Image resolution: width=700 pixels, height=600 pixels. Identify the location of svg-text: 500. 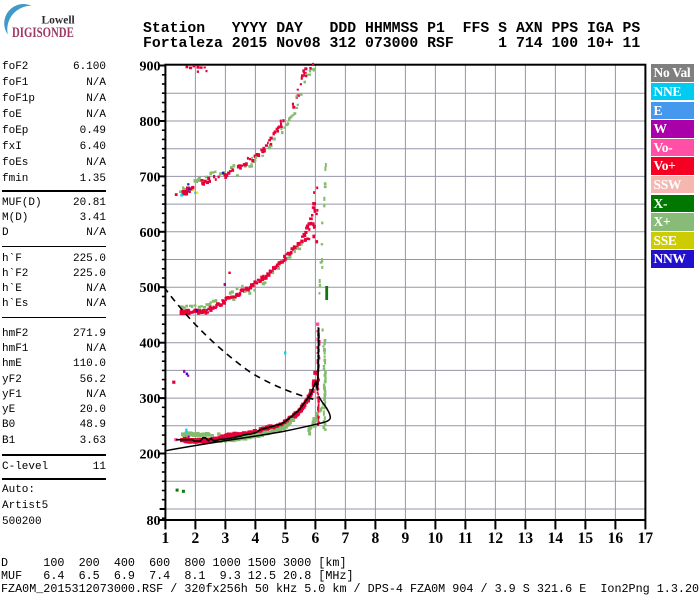
(150, 288).